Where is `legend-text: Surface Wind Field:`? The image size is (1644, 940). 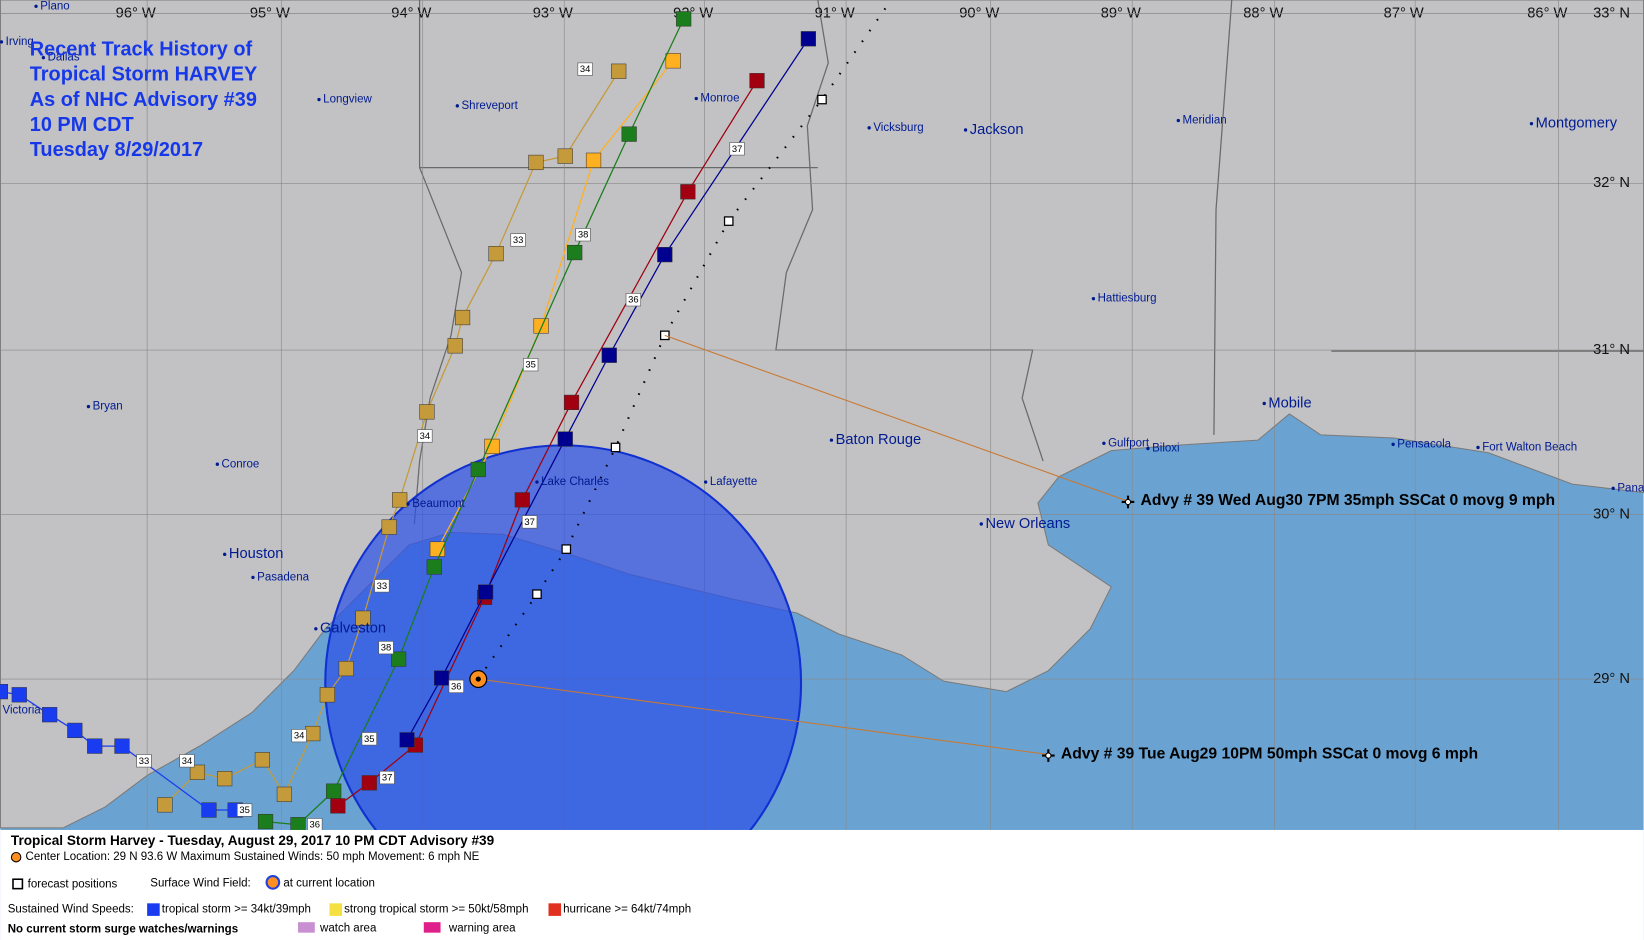
legend-text: Surface Wind Field: is located at coordinates (200, 883).